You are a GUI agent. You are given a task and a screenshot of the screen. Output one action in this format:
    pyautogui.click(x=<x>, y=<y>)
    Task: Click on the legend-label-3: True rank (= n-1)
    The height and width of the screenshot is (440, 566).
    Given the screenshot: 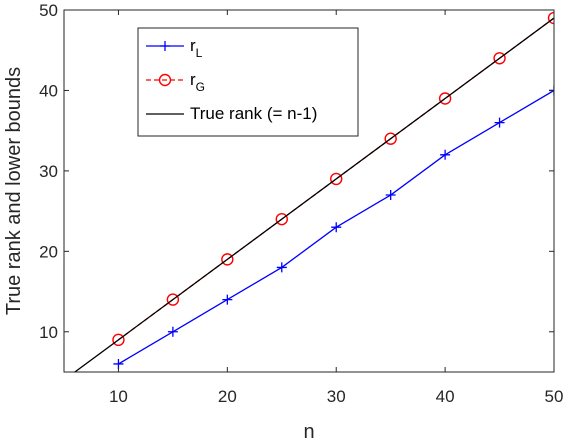 What is the action you would take?
    pyautogui.click(x=253, y=113)
    